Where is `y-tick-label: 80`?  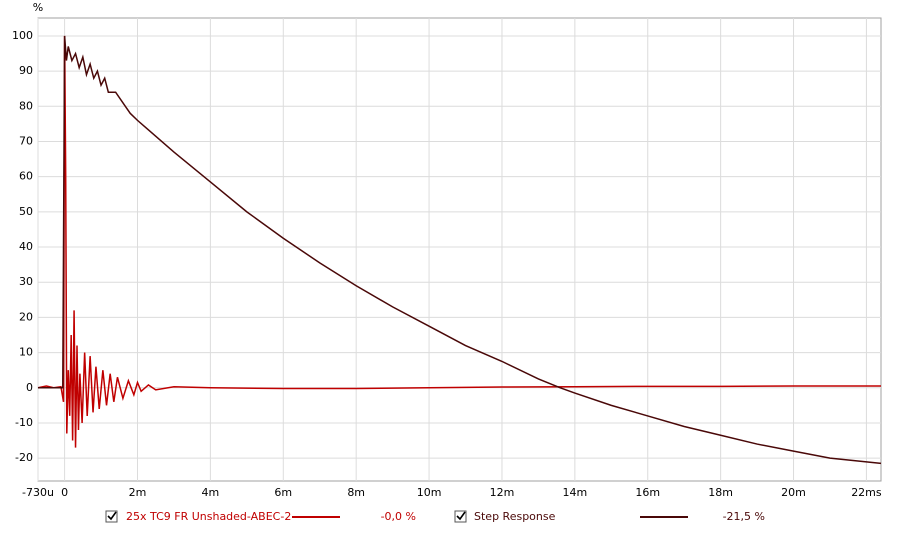
y-tick-label: 80 is located at coordinates (26, 105).